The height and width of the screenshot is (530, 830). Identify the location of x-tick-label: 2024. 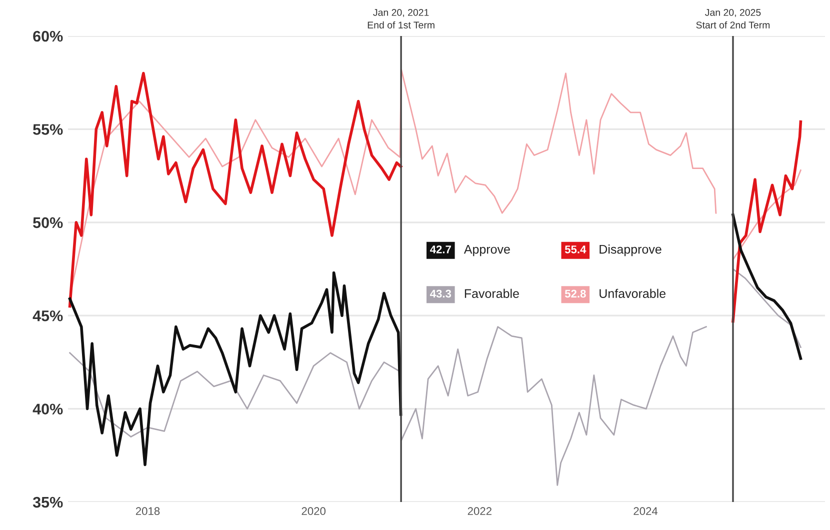
(646, 511).